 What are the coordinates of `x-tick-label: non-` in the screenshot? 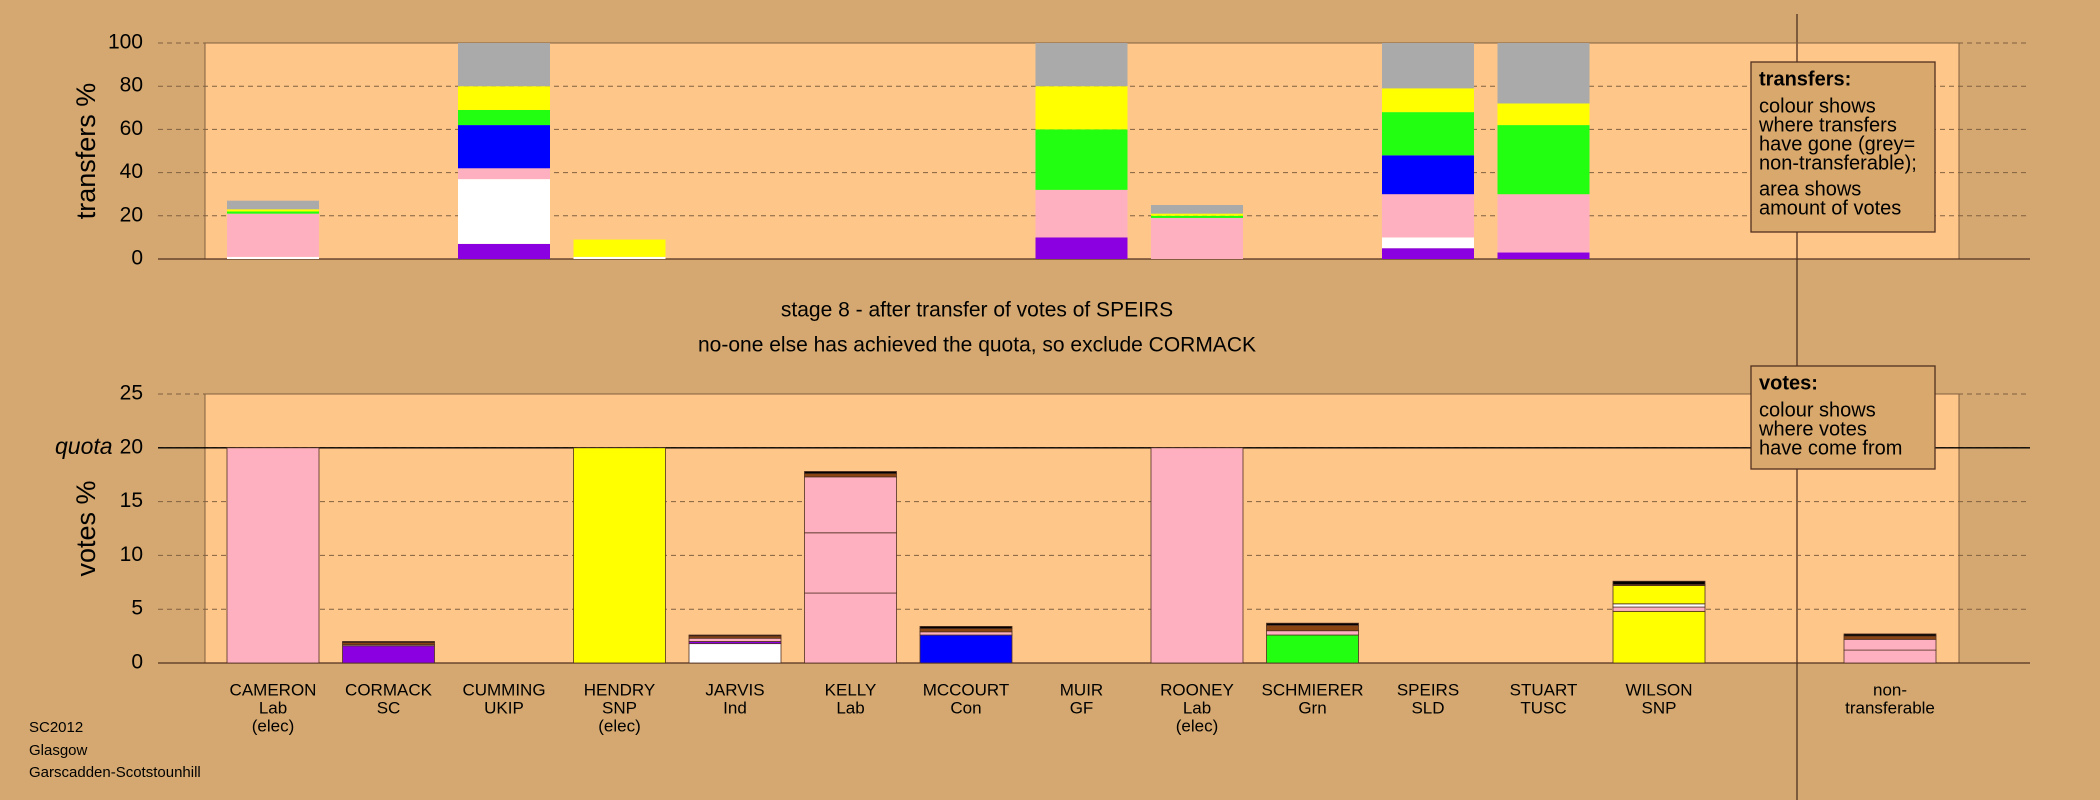 It's located at (1890, 689).